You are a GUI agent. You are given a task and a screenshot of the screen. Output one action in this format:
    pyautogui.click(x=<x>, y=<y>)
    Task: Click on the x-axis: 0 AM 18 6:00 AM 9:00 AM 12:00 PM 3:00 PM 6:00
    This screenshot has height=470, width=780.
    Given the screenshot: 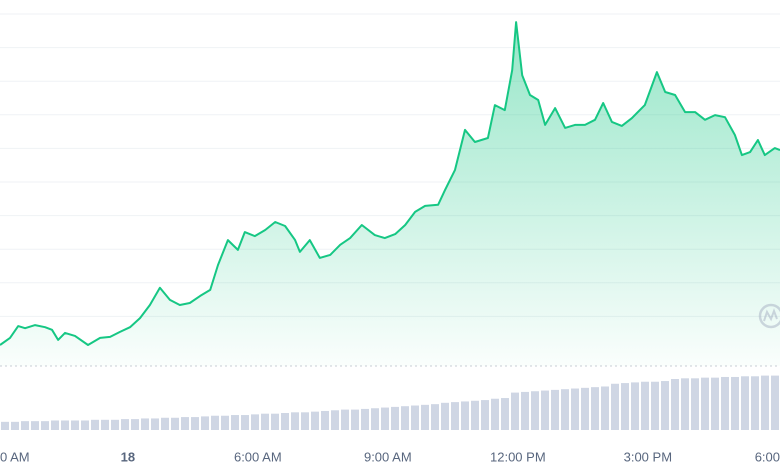 What is the action you would take?
    pyautogui.click(x=390, y=456)
    